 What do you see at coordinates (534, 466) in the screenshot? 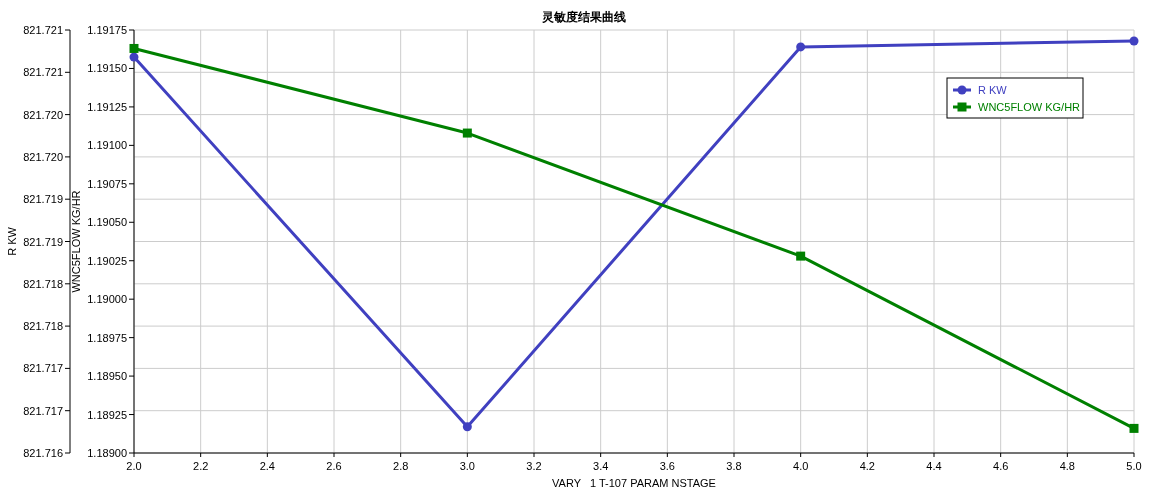
I see `x-tick-label: 3.2` at bounding box center [534, 466].